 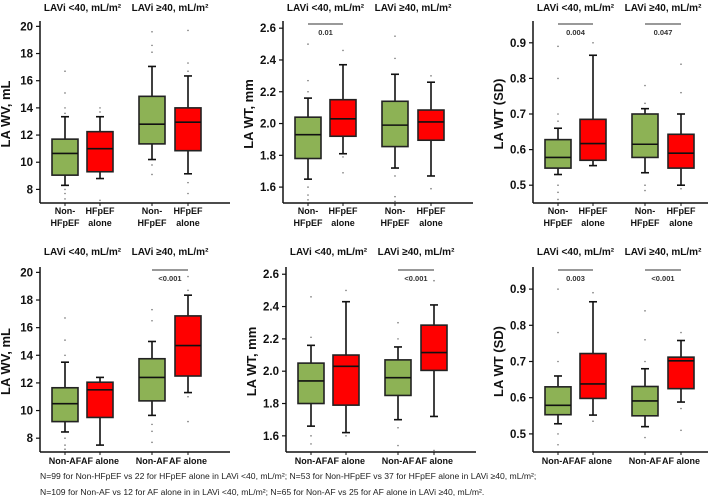 I want to click on p-value-label: 0.047, so click(x=663, y=32).